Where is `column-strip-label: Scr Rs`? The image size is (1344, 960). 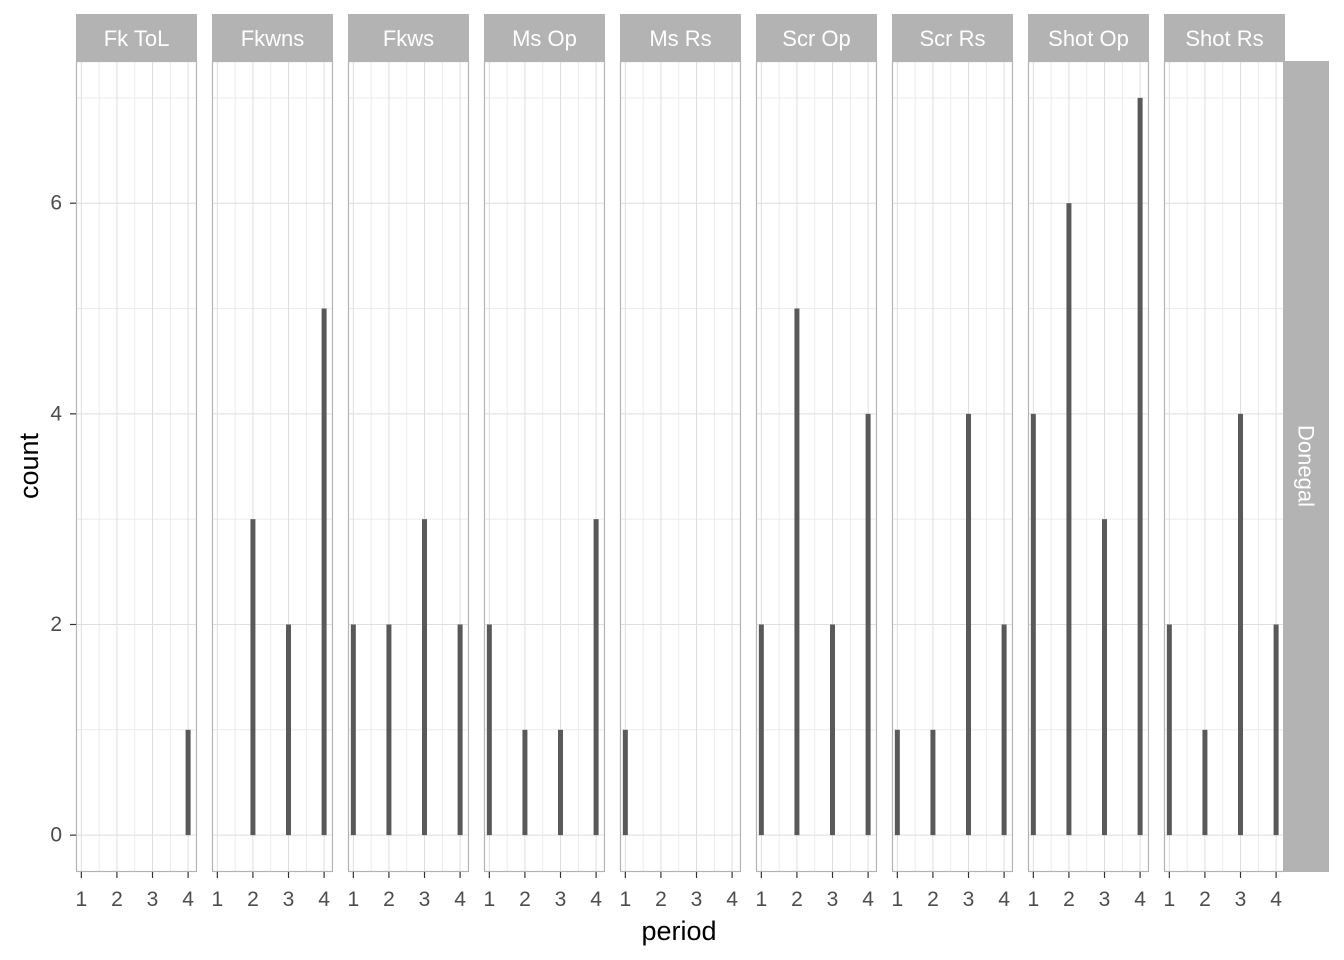
column-strip-label: Scr Rs is located at coordinates (953, 38).